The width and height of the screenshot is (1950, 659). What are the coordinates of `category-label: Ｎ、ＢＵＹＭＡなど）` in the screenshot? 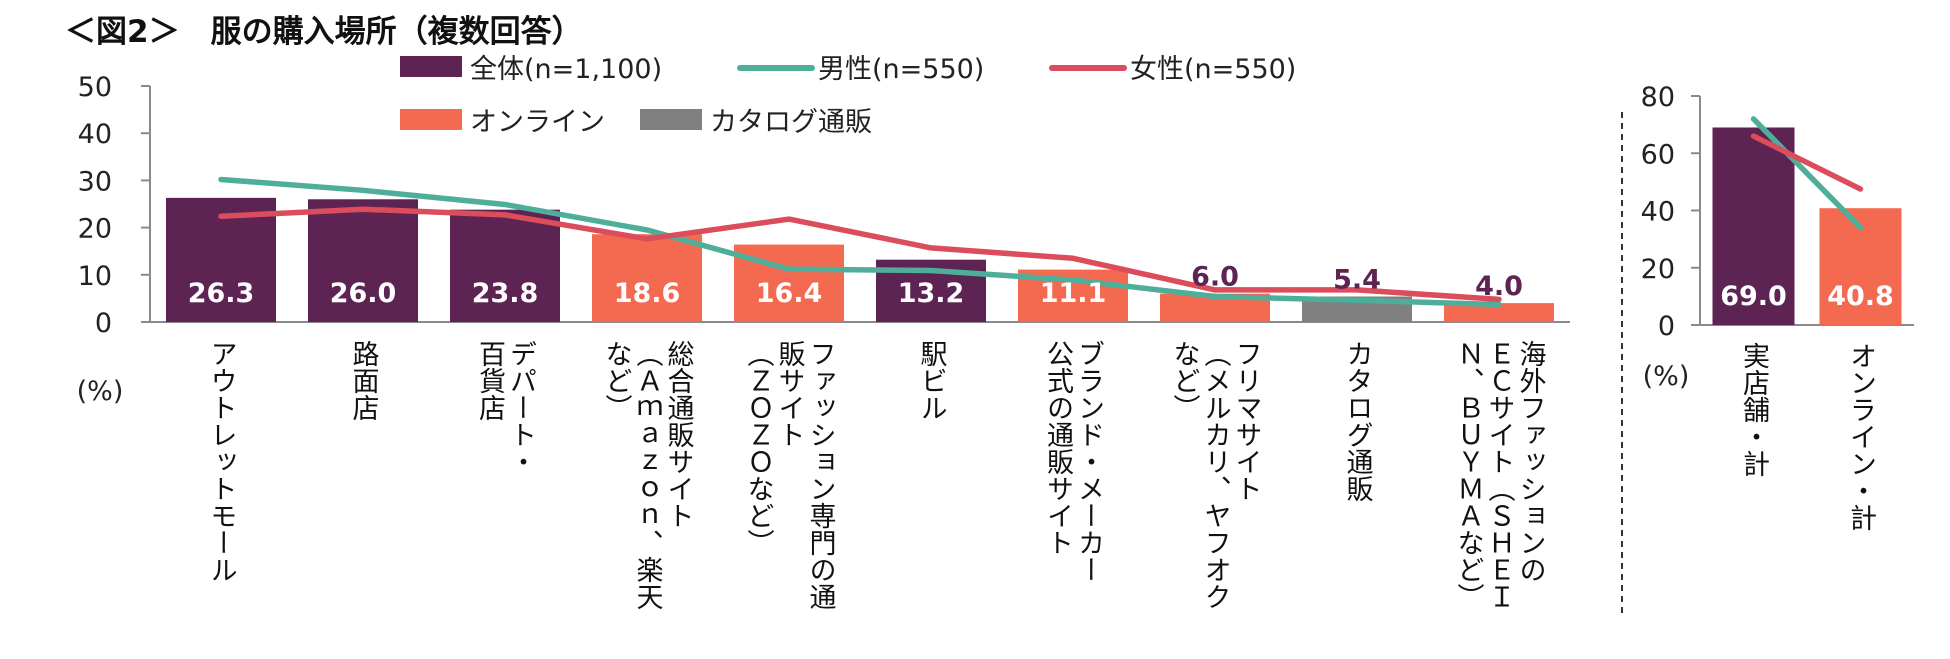 It's located at (1469, 475).